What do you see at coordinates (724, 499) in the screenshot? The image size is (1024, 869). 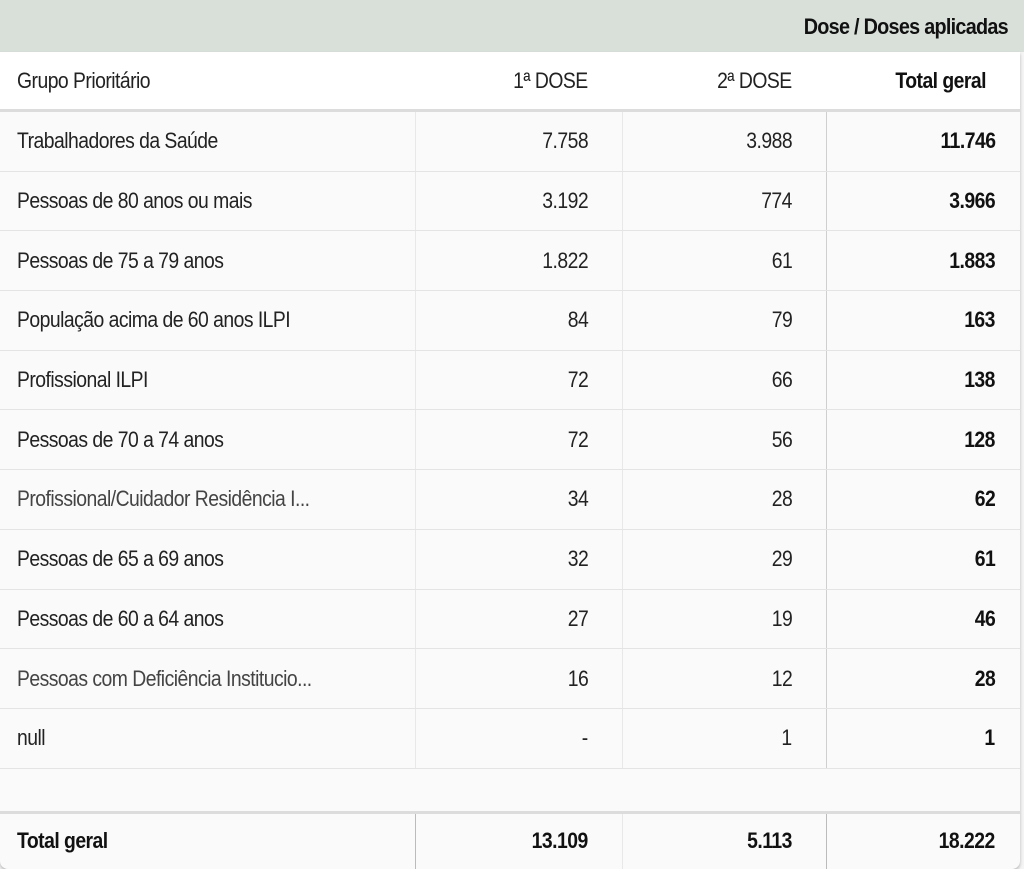 I see `cell-dose2: 28` at bounding box center [724, 499].